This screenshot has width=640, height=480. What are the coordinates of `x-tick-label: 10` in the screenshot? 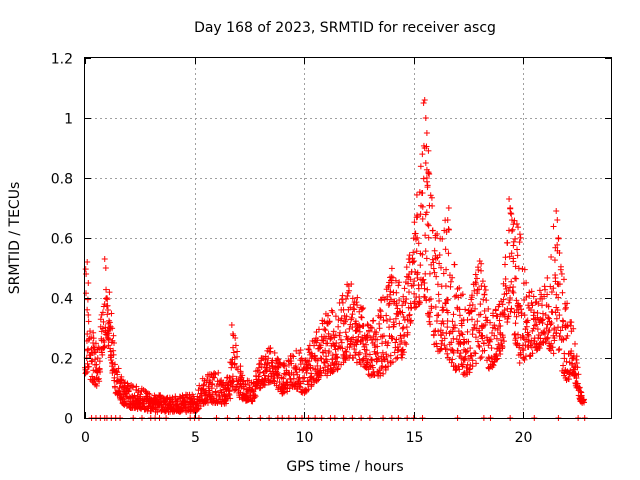 It's located at (305, 438).